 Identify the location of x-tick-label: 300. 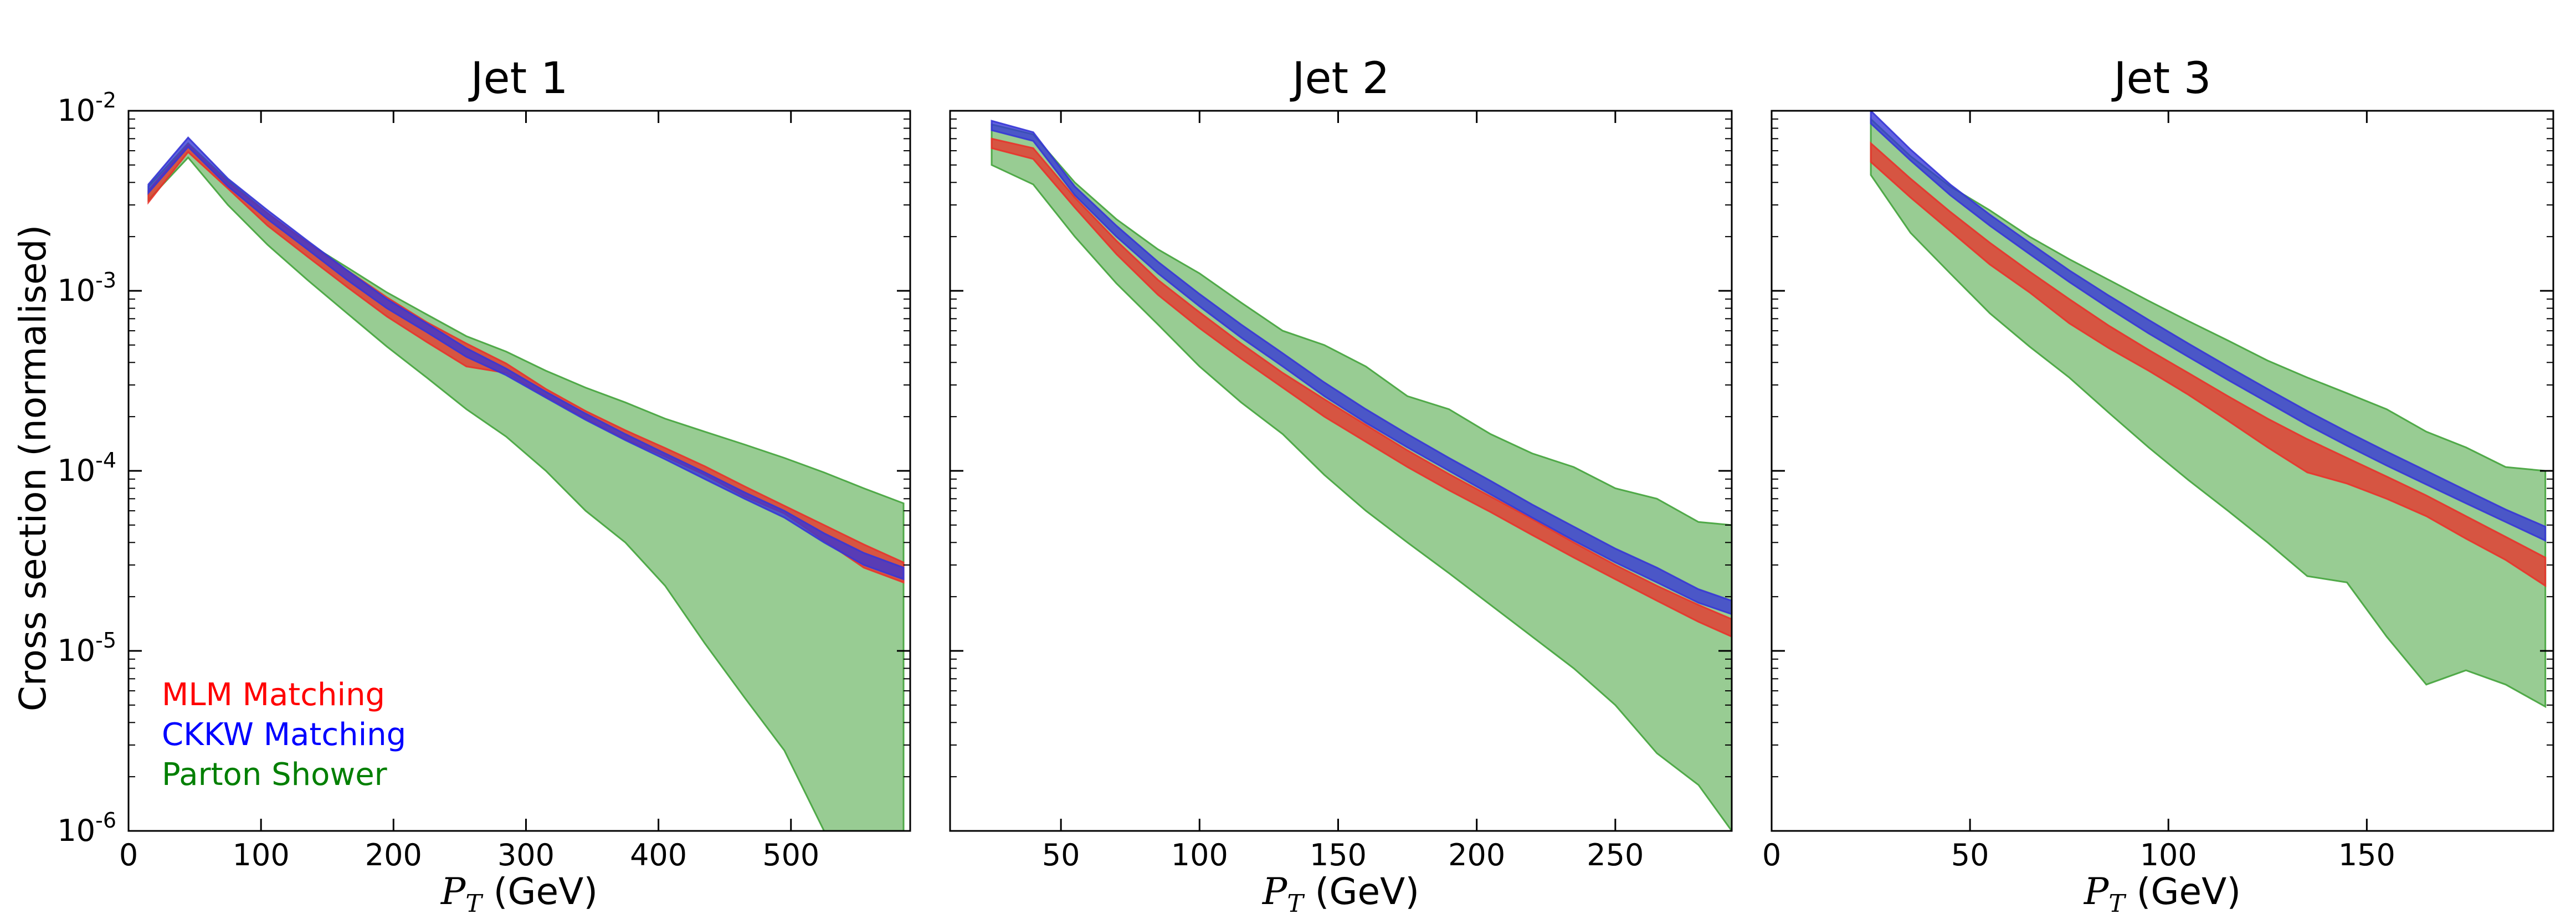
(526, 855).